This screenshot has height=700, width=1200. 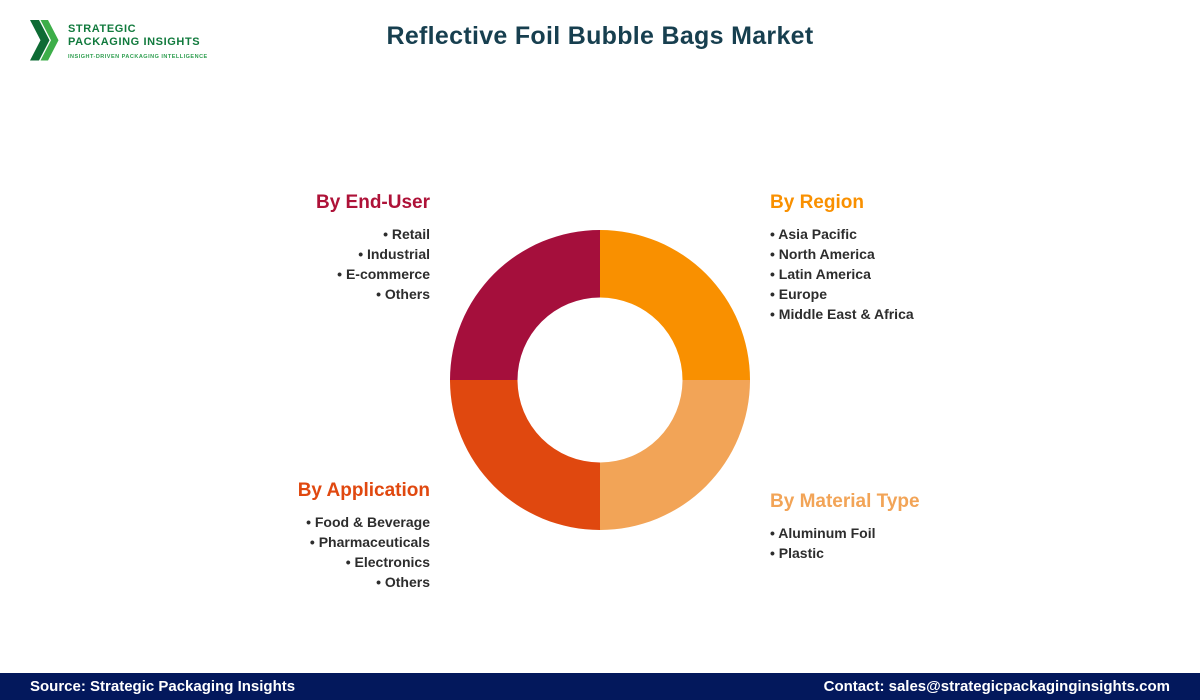 What do you see at coordinates (44, 40) in the screenshot?
I see `logo-chevron-icon` at bounding box center [44, 40].